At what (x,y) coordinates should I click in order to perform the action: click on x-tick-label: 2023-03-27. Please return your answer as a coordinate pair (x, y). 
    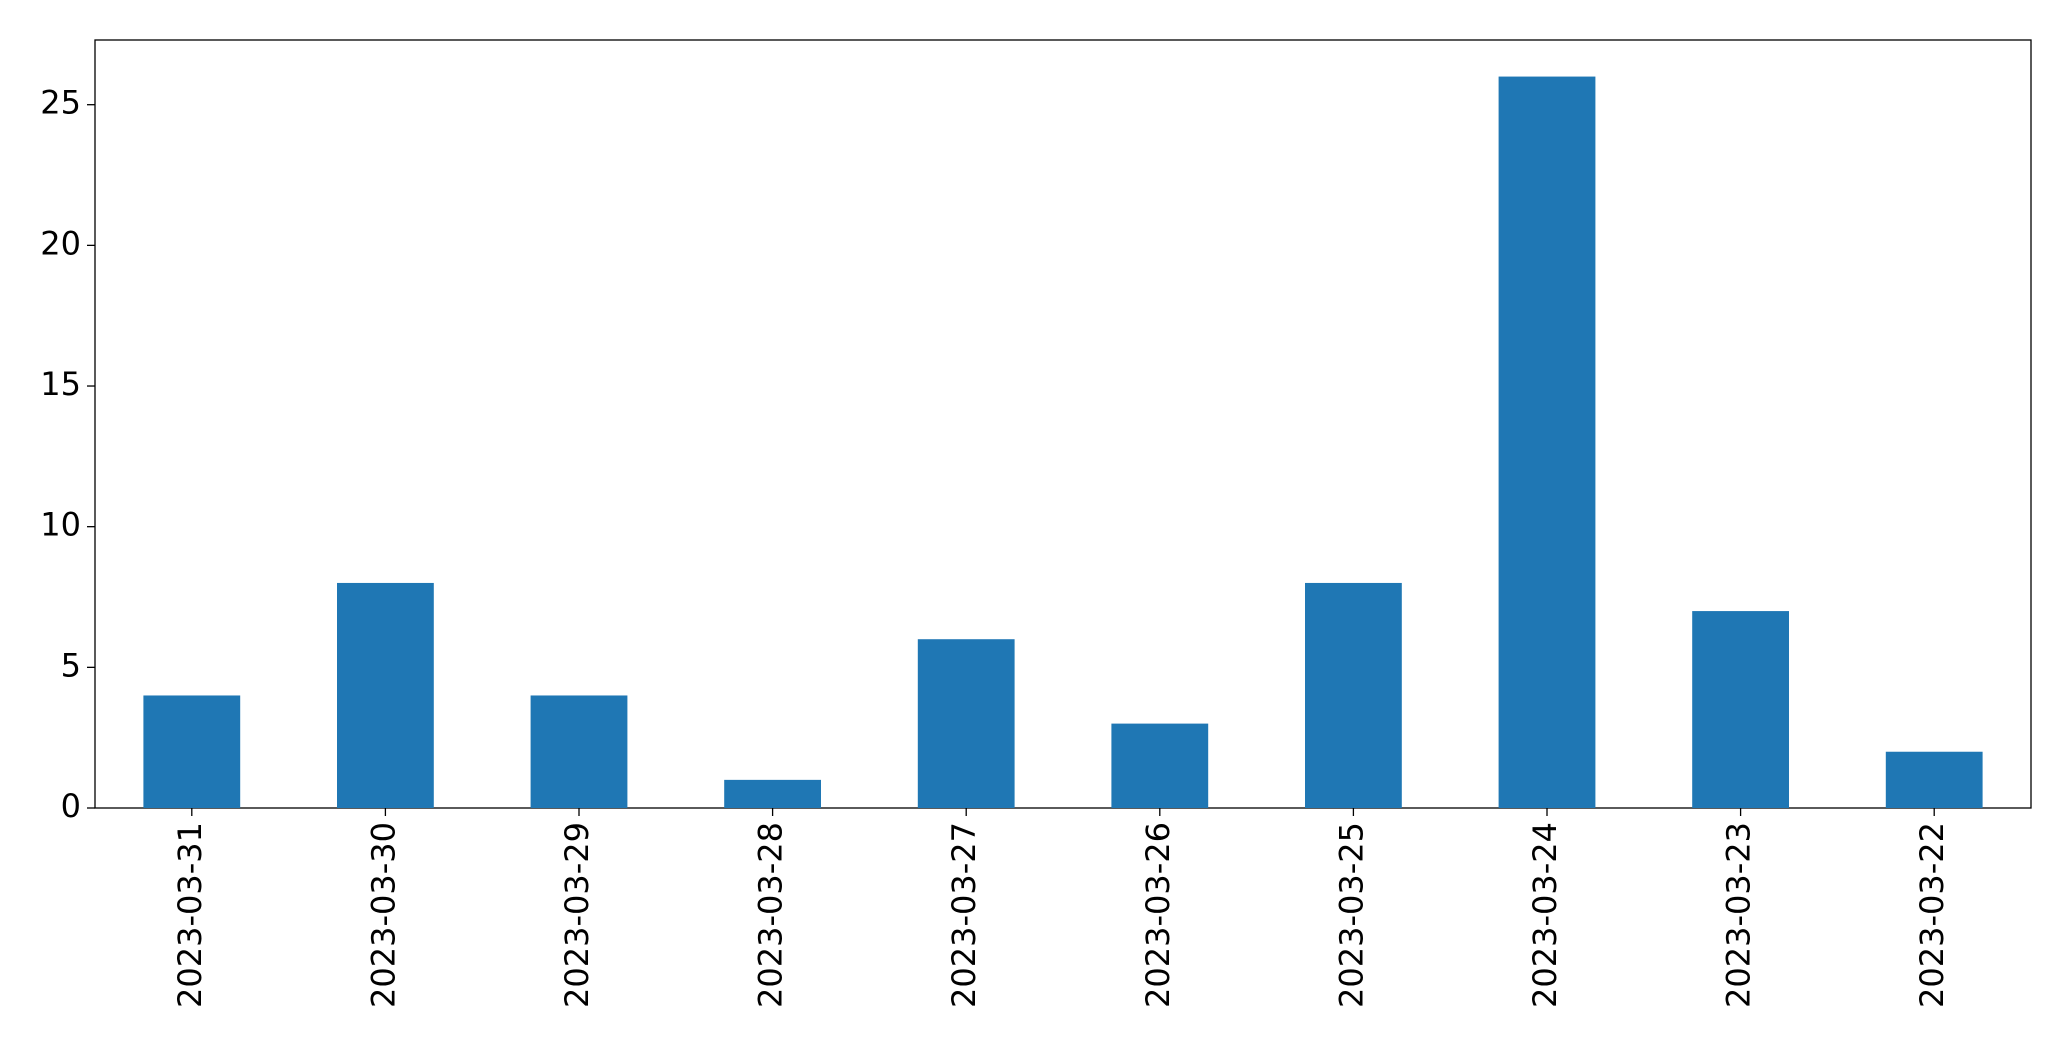
    Looking at the image, I should click on (964, 915).